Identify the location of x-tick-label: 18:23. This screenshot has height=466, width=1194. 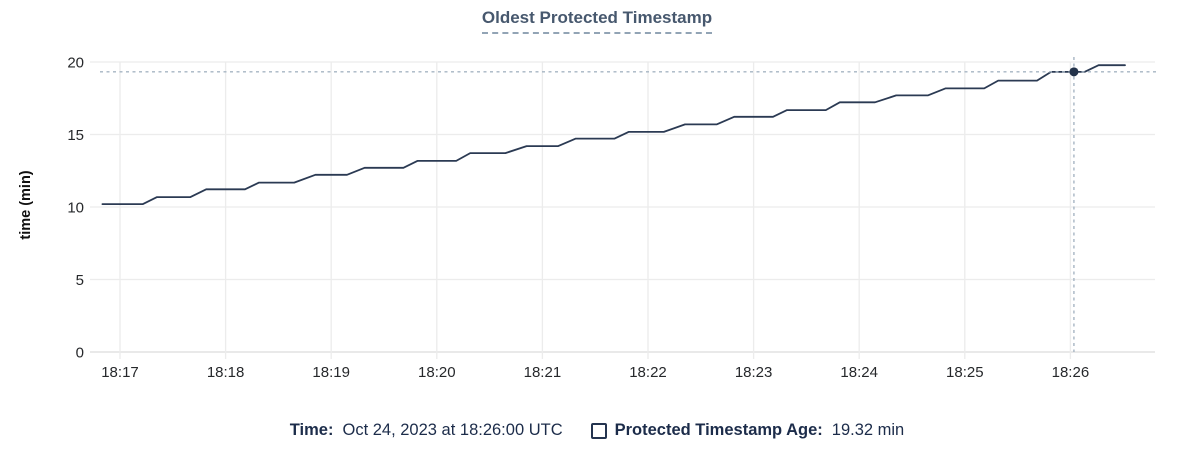
(754, 372).